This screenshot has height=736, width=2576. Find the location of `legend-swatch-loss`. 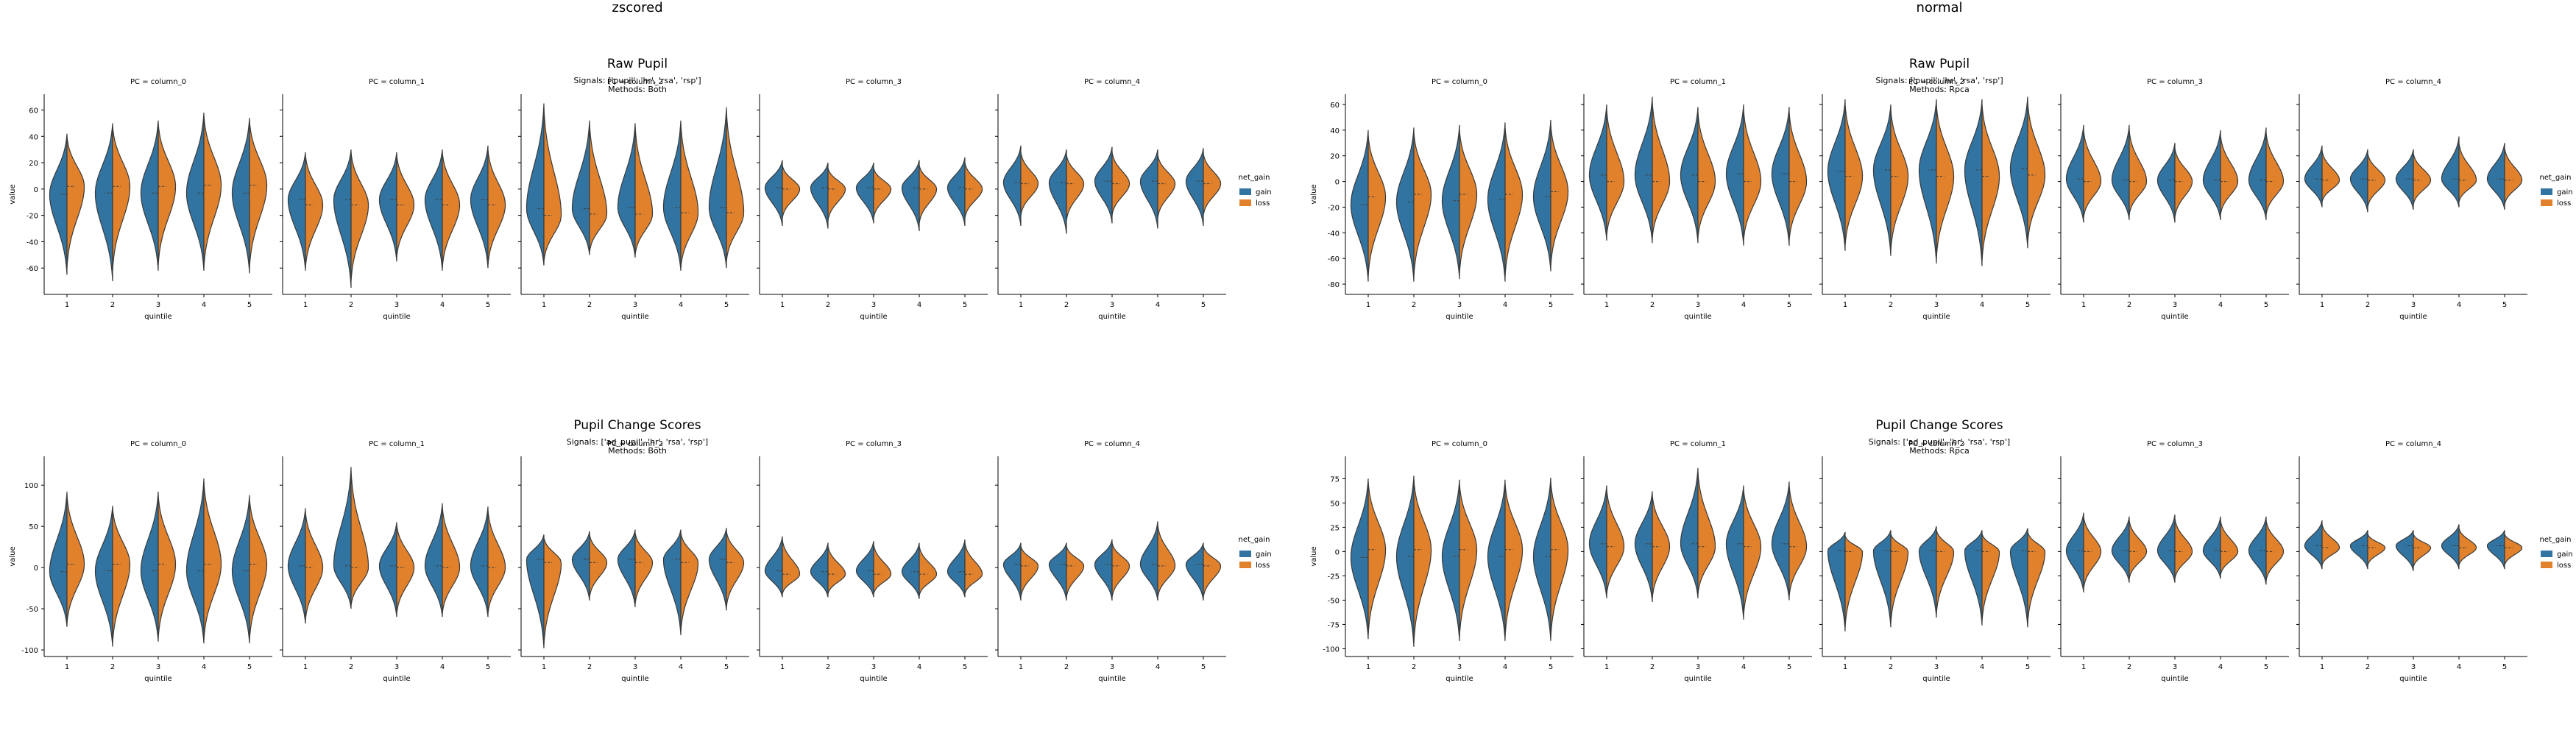

legend-swatch-loss is located at coordinates (2546, 565).